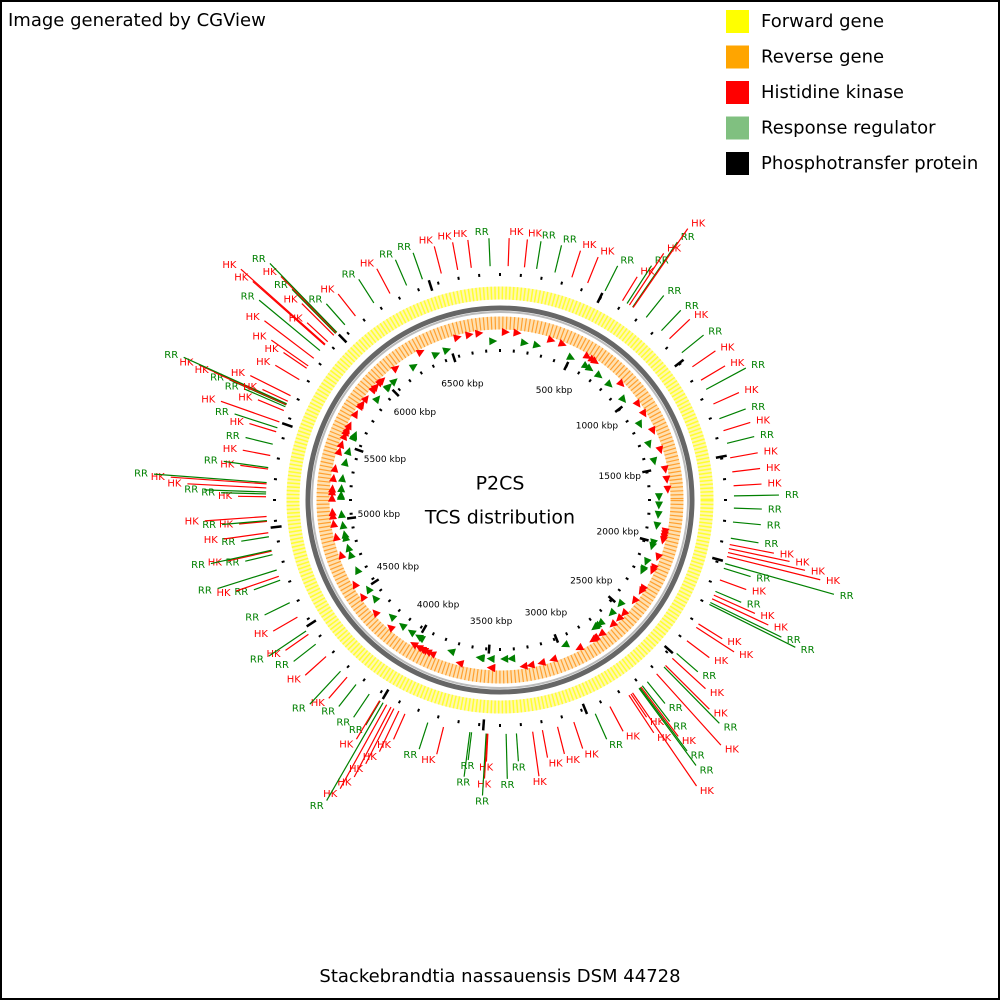  What do you see at coordinates (554, 391) in the screenshot?
I see `tick-label: 500 kbp` at bounding box center [554, 391].